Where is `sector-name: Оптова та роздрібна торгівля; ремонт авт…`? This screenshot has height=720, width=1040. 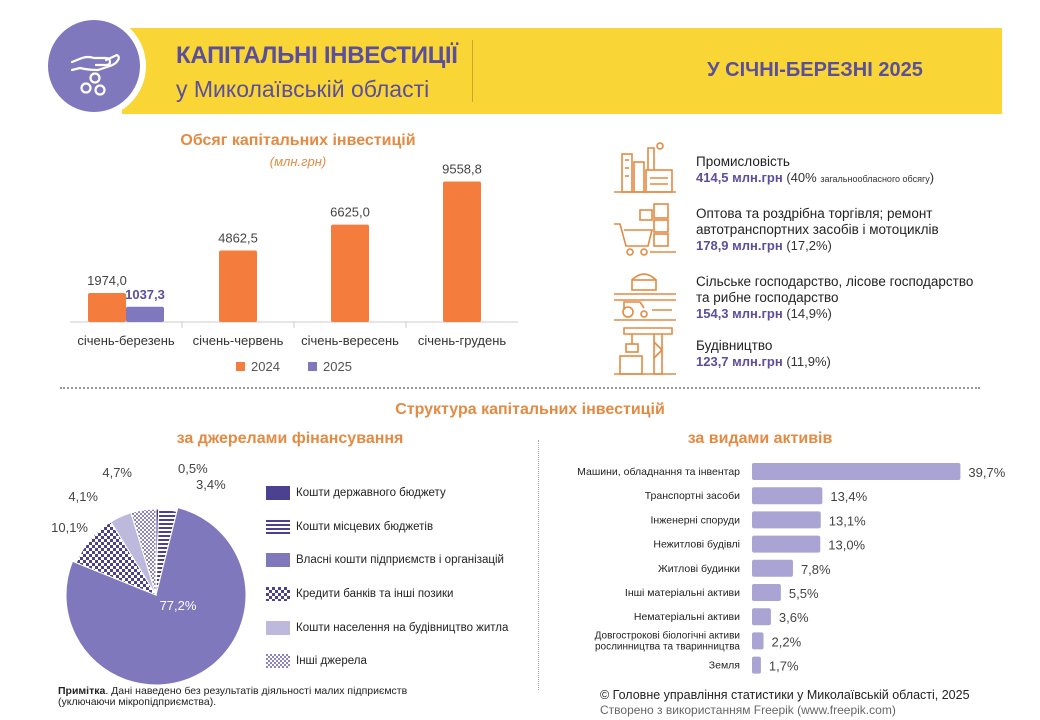
sector-name: Оптова та роздрібна торгівля; ремонт авт… is located at coordinates (817, 221).